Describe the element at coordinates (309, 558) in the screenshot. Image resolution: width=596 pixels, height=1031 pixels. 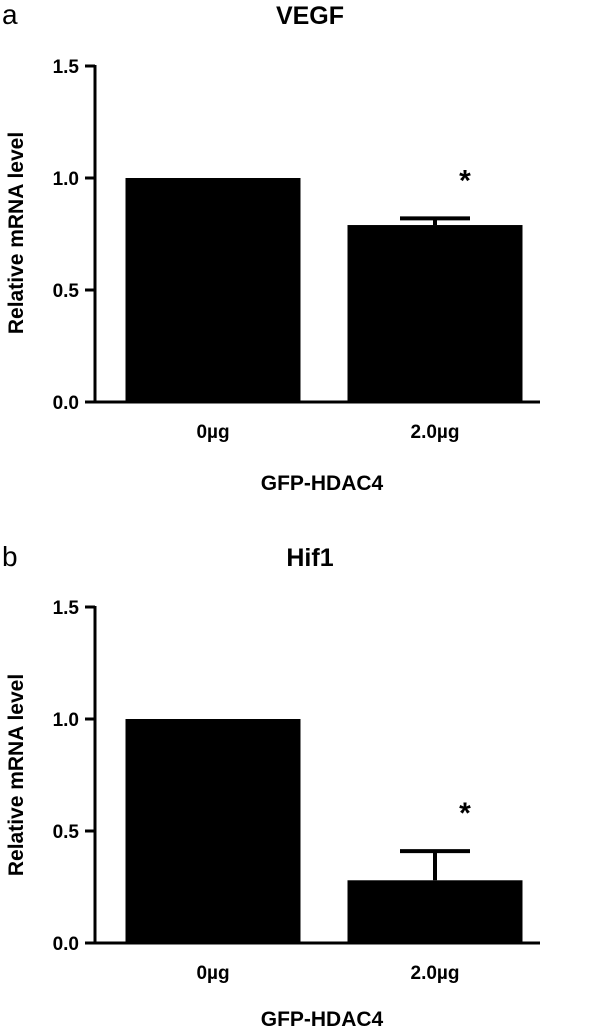
I see `chart-title: Hif1` at that location.